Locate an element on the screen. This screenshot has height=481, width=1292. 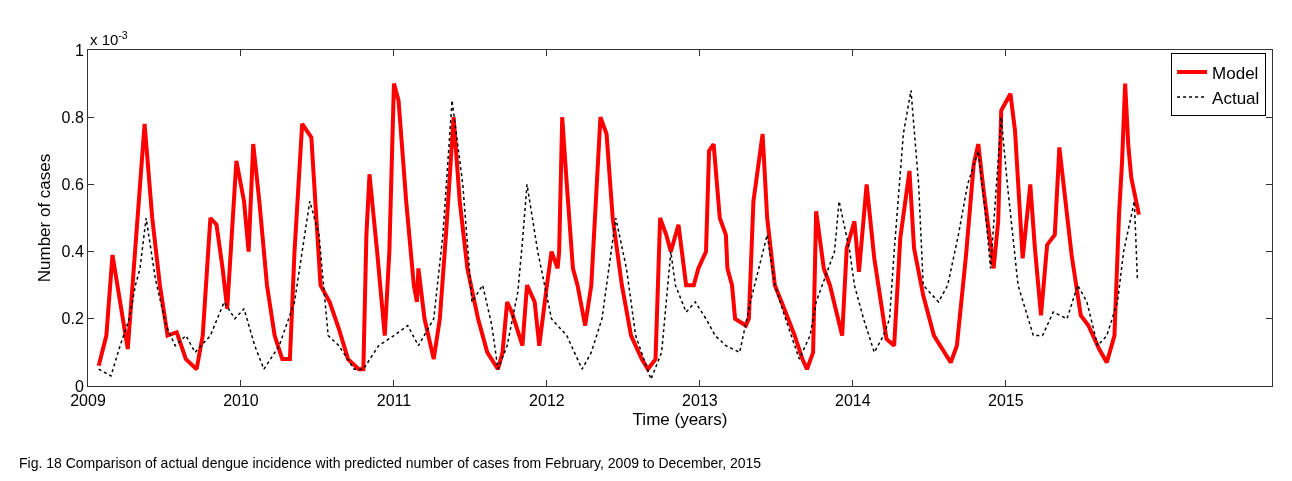
y-tick-label: 1 is located at coordinates (79, 50).